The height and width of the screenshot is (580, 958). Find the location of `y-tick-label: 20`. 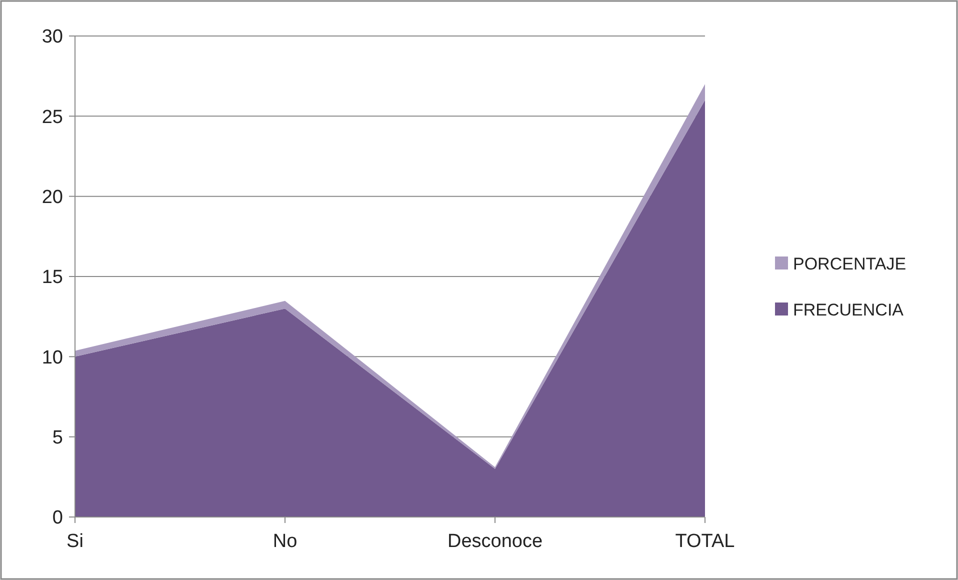

y-tick-label: 20 is located at coordinates (52, 197).